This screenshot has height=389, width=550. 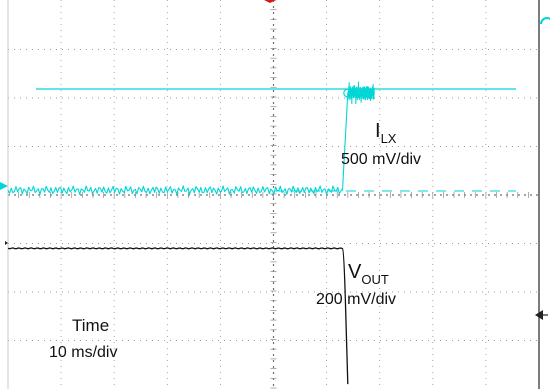 I want to click on top-right-channel-marker, so click(x=545, y=21).